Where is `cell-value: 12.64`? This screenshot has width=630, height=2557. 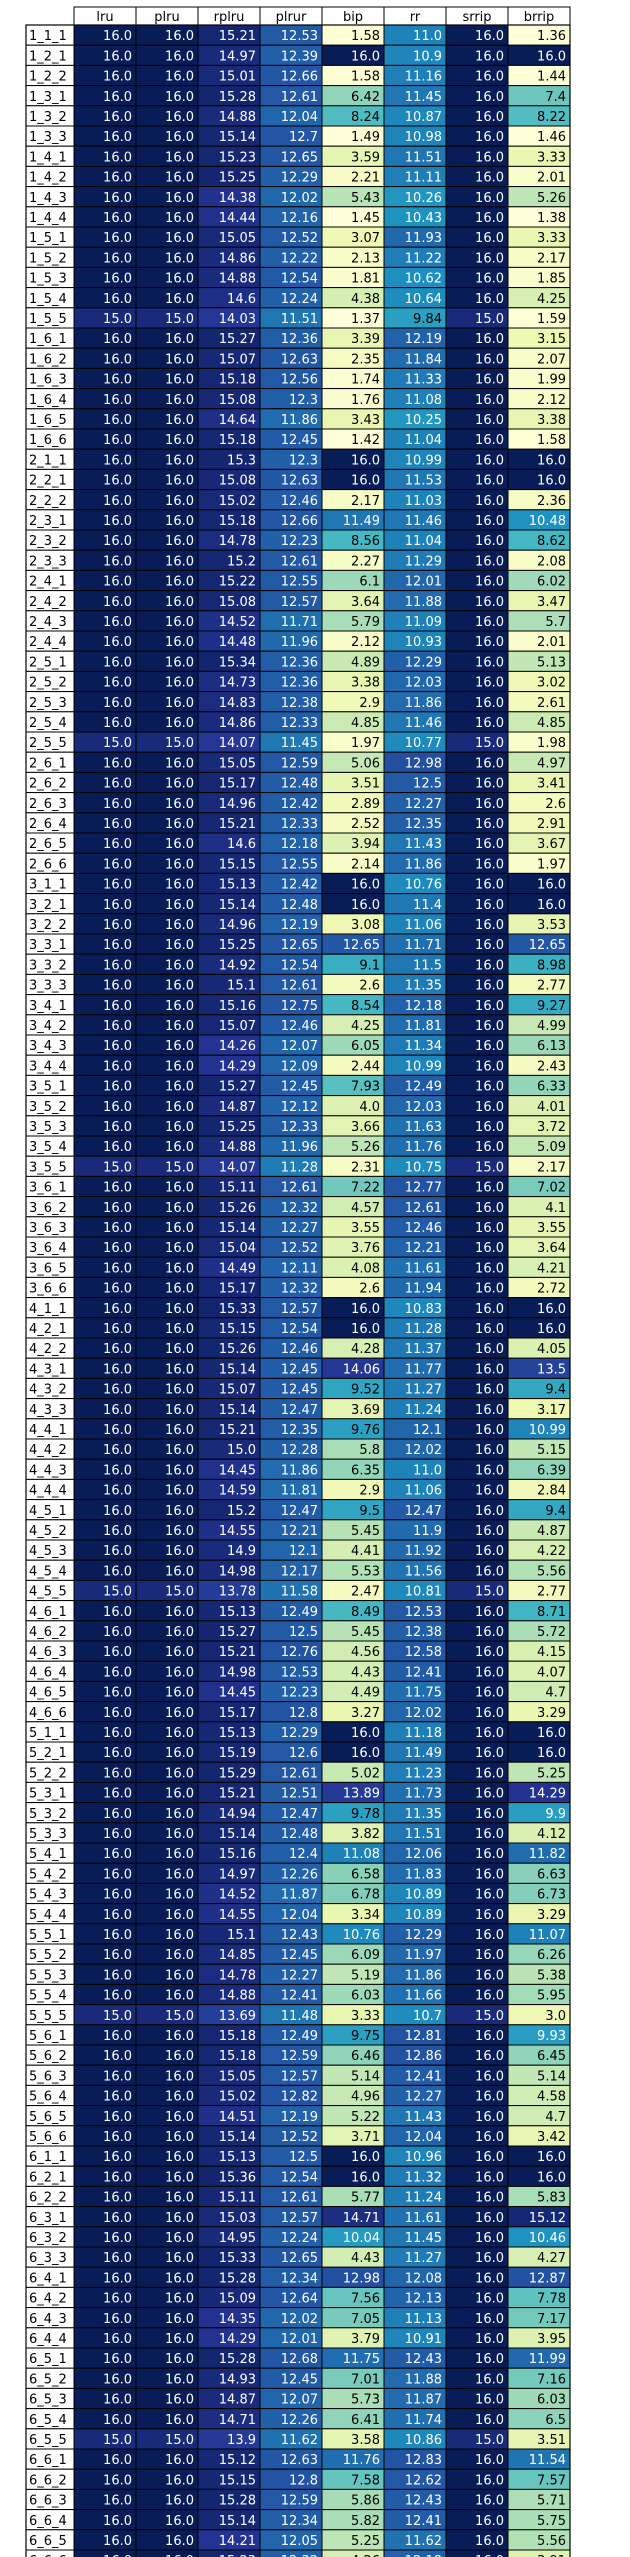 cell-value: 12.64 is located at coordinates (299, 2299).